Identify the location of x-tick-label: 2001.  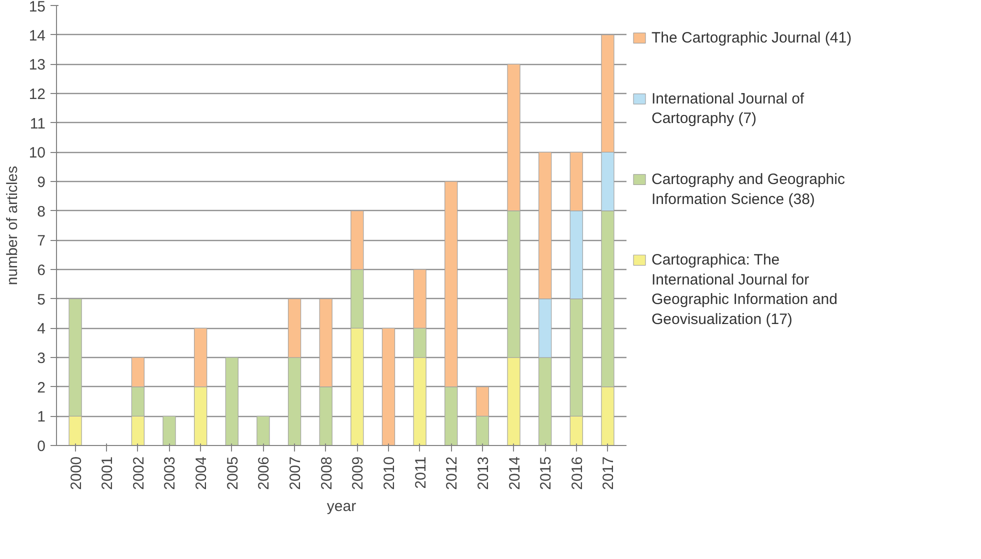
(107, 473).